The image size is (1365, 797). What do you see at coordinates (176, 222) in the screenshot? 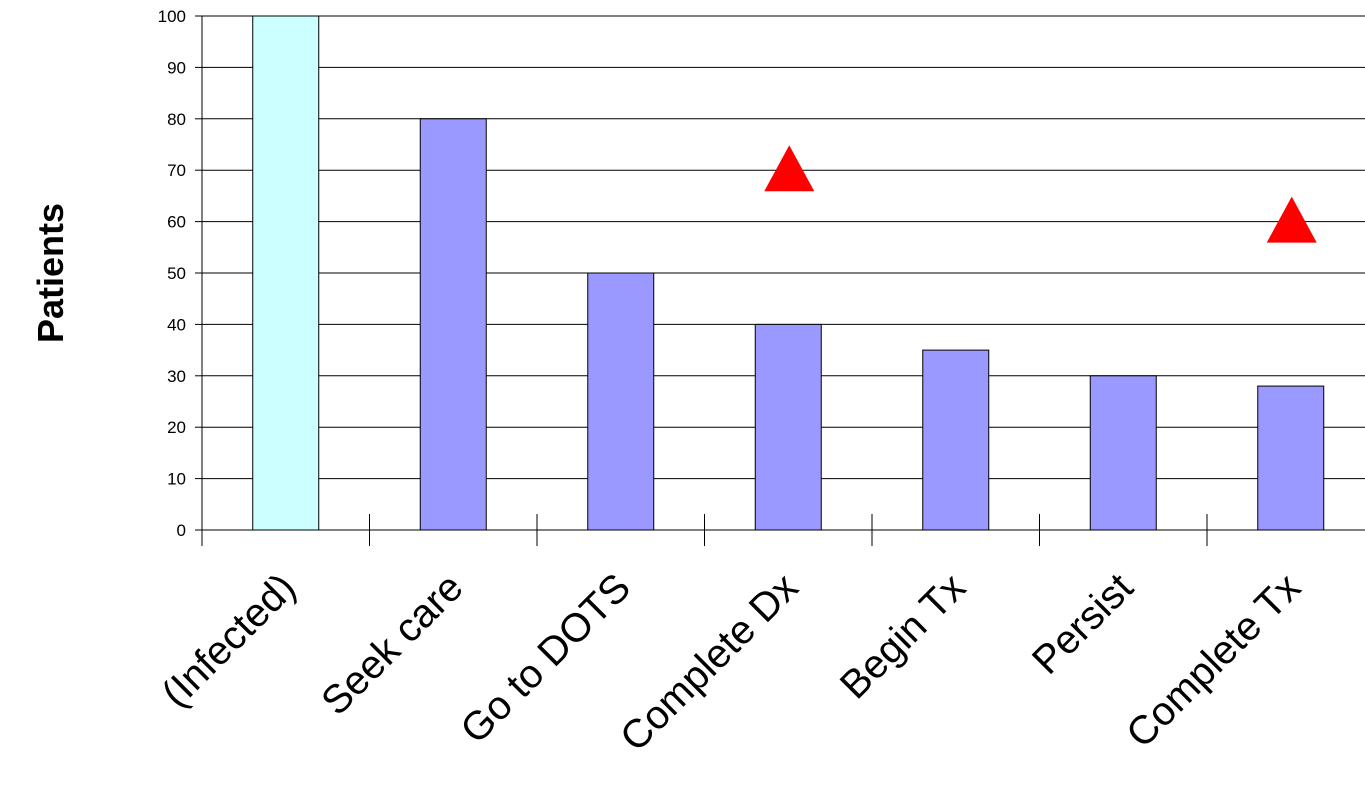
I see `y-tick-label: 60` at bounding box center [176, 222].